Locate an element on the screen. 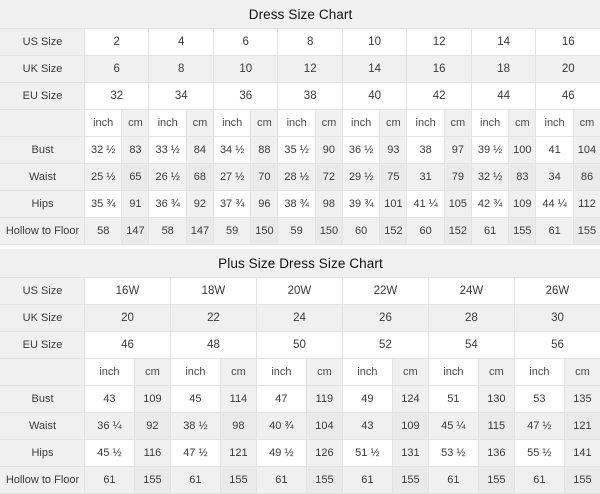  measure-value-cm: 109 is located at coordinates (410, 426).